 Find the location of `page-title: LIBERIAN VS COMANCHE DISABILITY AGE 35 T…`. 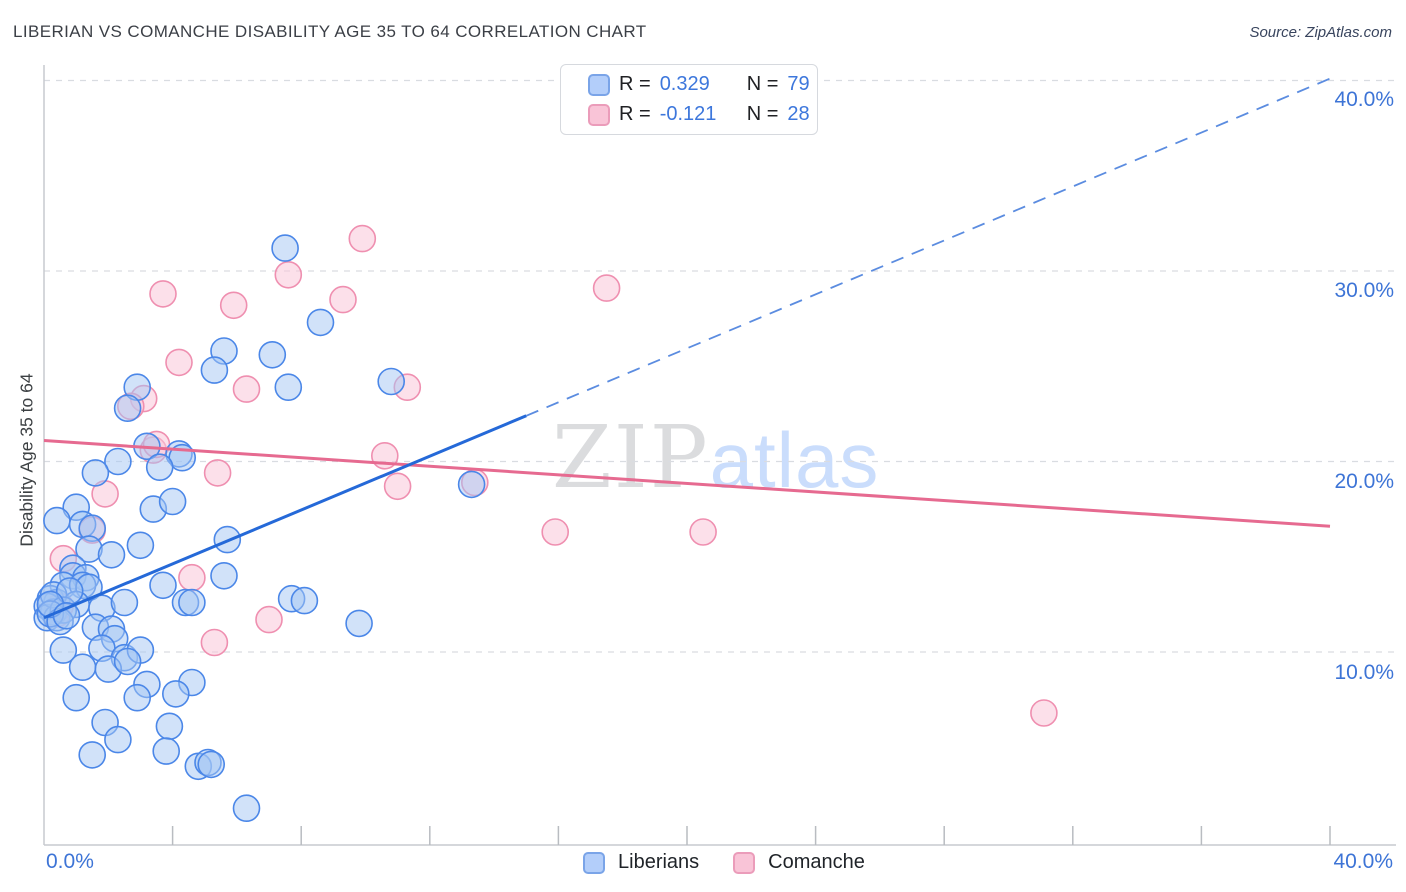

page-title: LIBERIAN VS COMANCHE DISABILITY AGE 35 T… is located at coordinates (330, 31).